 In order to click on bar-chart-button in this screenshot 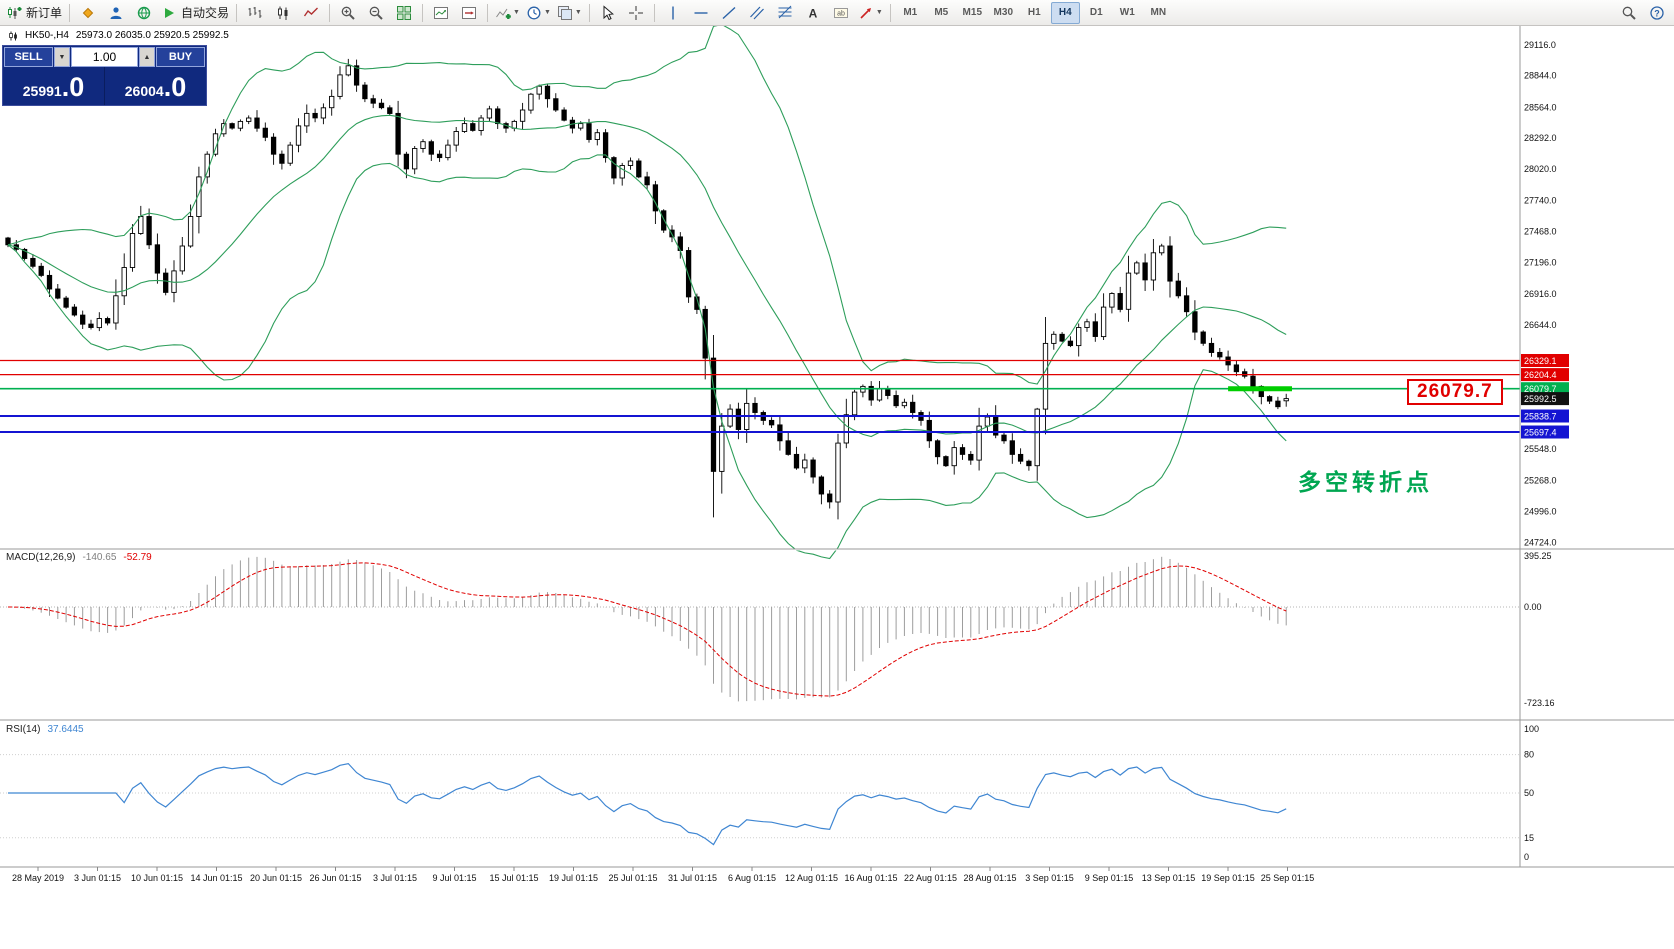, I will do `click(255, 13)`.